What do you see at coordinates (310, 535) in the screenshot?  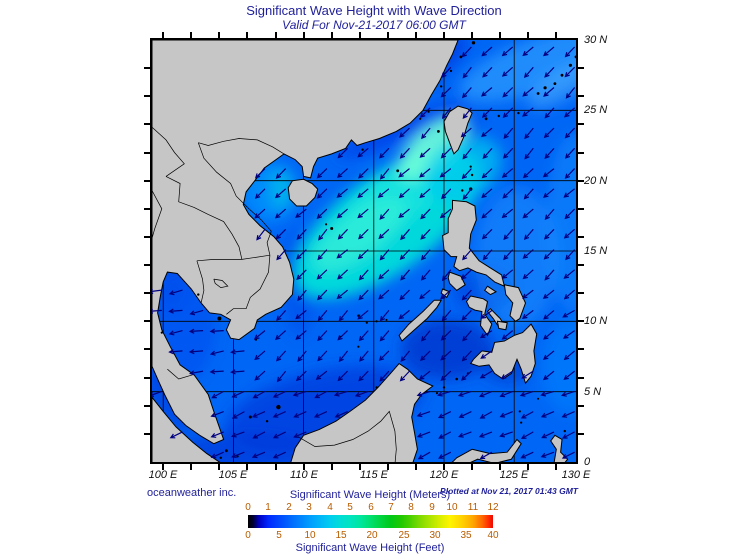 I see `feet-tick-10: 10` at bounding box center [310, 535].